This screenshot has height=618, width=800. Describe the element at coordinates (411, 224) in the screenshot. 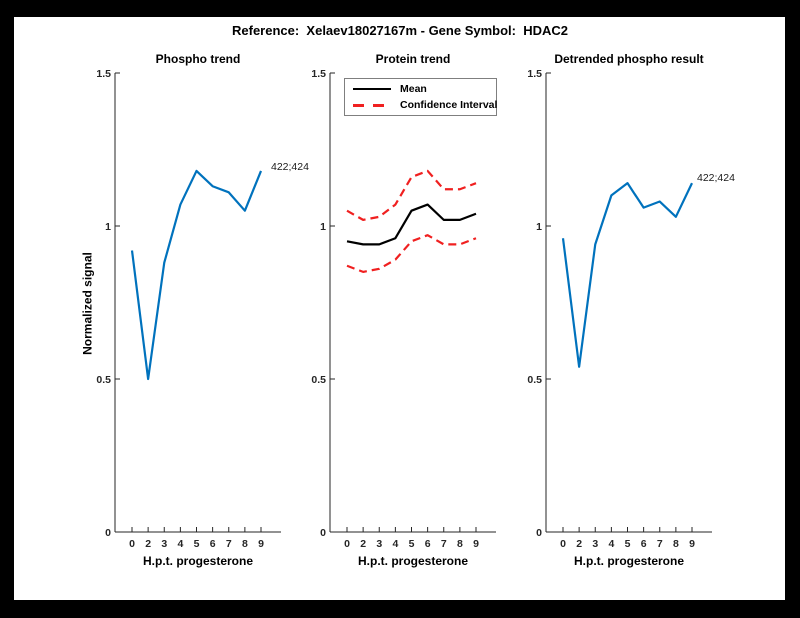

I see `series-mean` at that location.